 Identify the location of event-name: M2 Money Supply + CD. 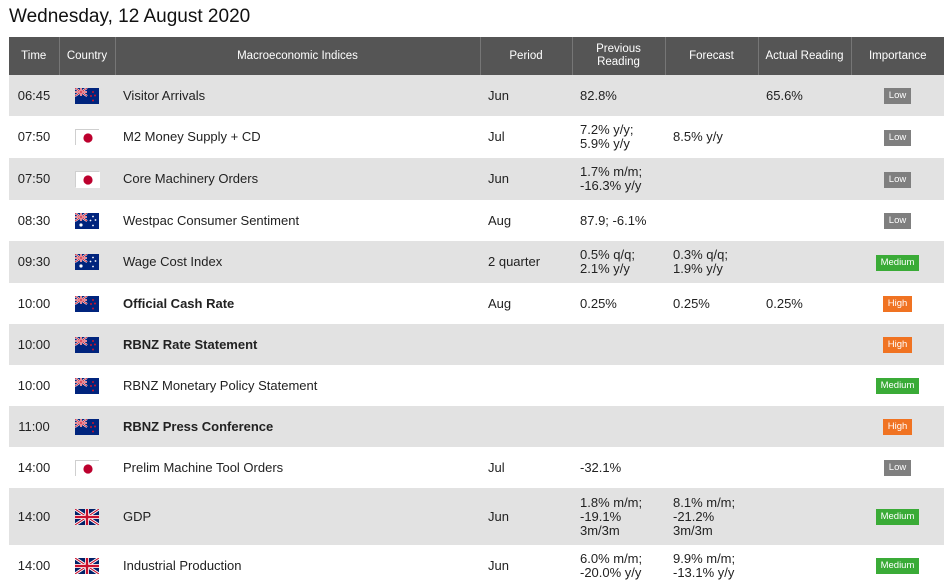
(297, 137).